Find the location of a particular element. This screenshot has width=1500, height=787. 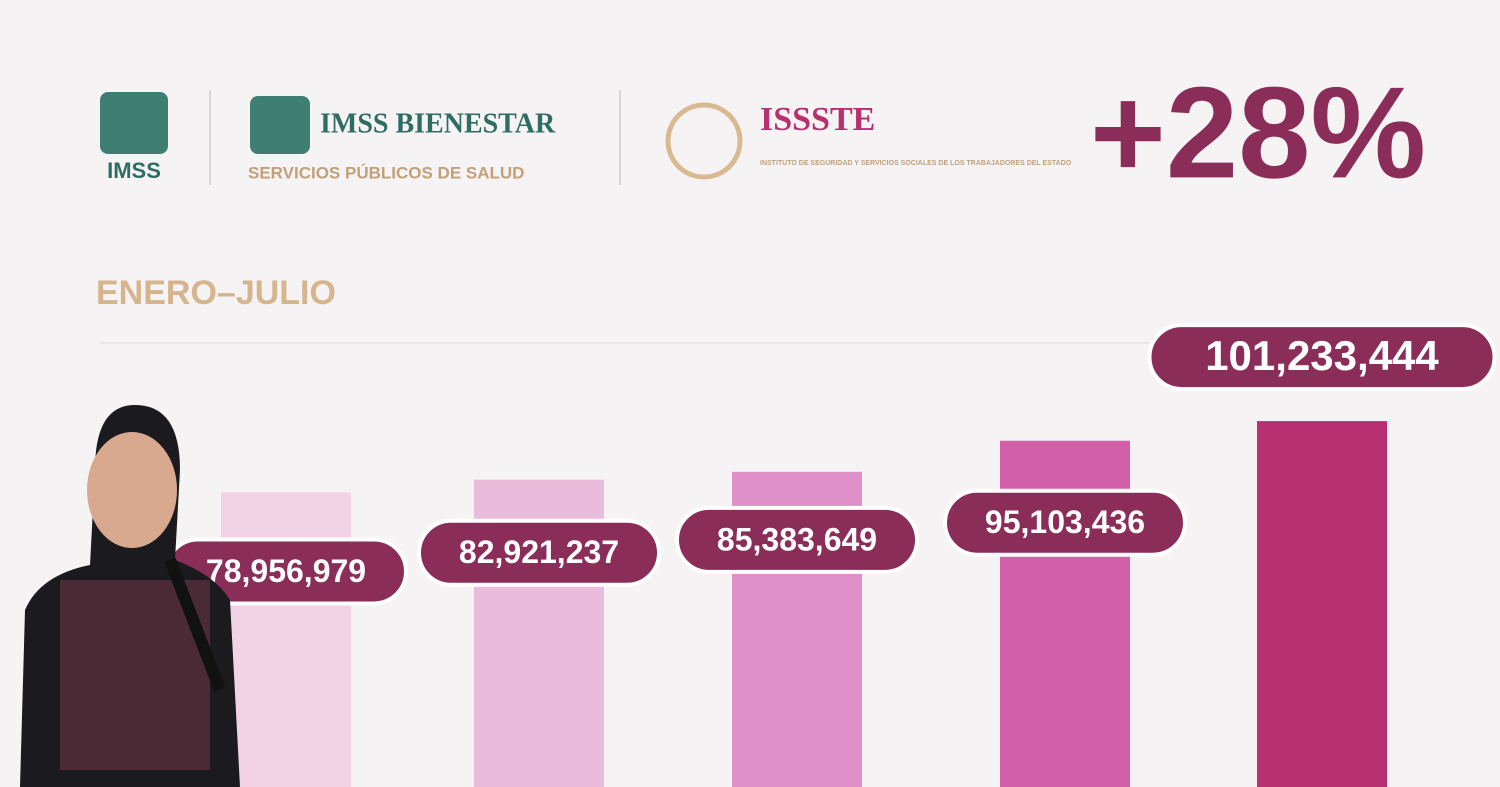

value-label: 101,233,444 is located at coordinates (1322, 355).